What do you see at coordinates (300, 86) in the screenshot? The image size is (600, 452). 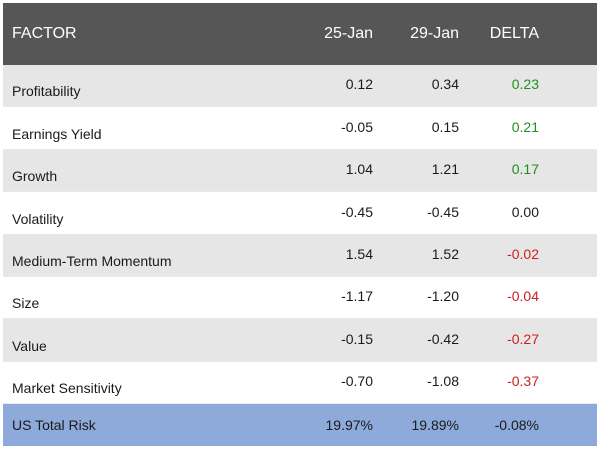 I see `table-row: Profitability 0.12 0.34 0.23` at bounding box center [300, 86].